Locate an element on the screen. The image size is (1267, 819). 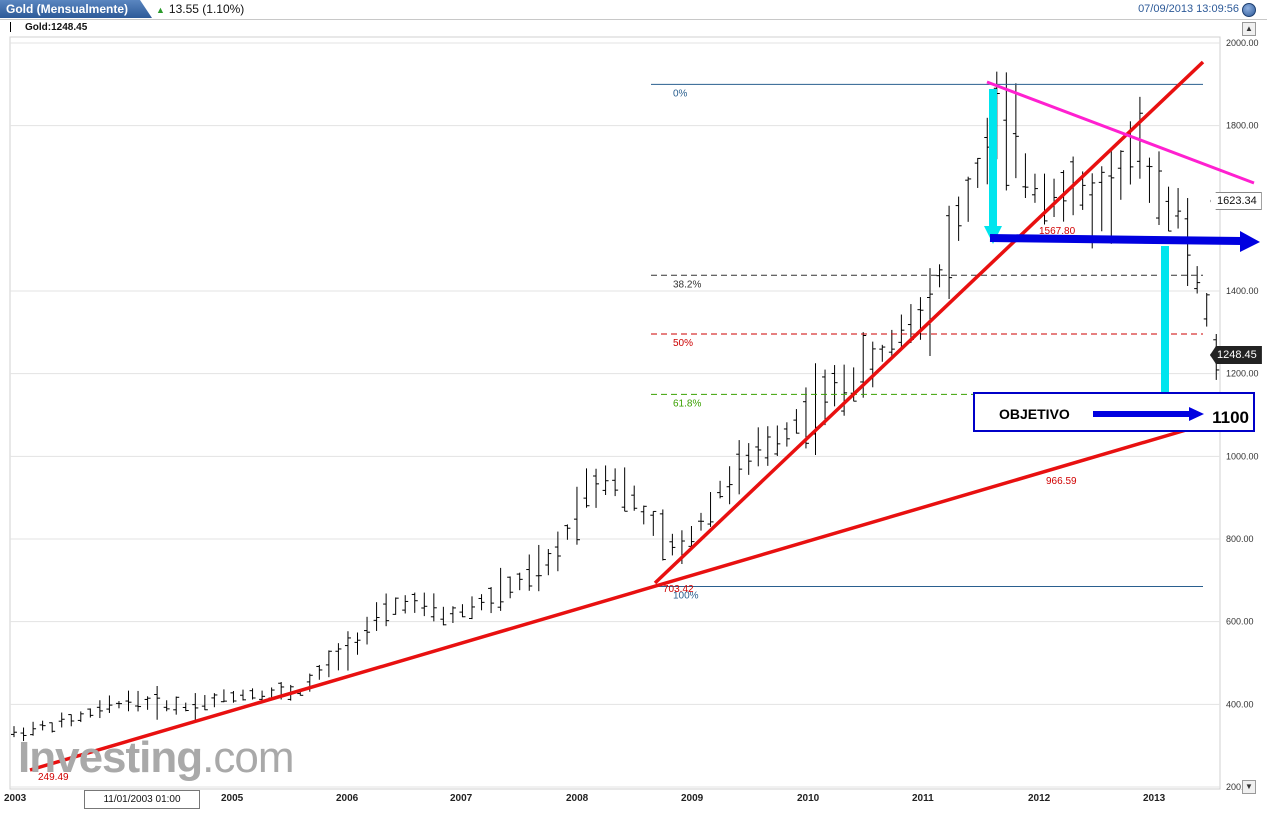
cursor-date: 11/01/2003 01:00 is located at coordinates (142, 799).